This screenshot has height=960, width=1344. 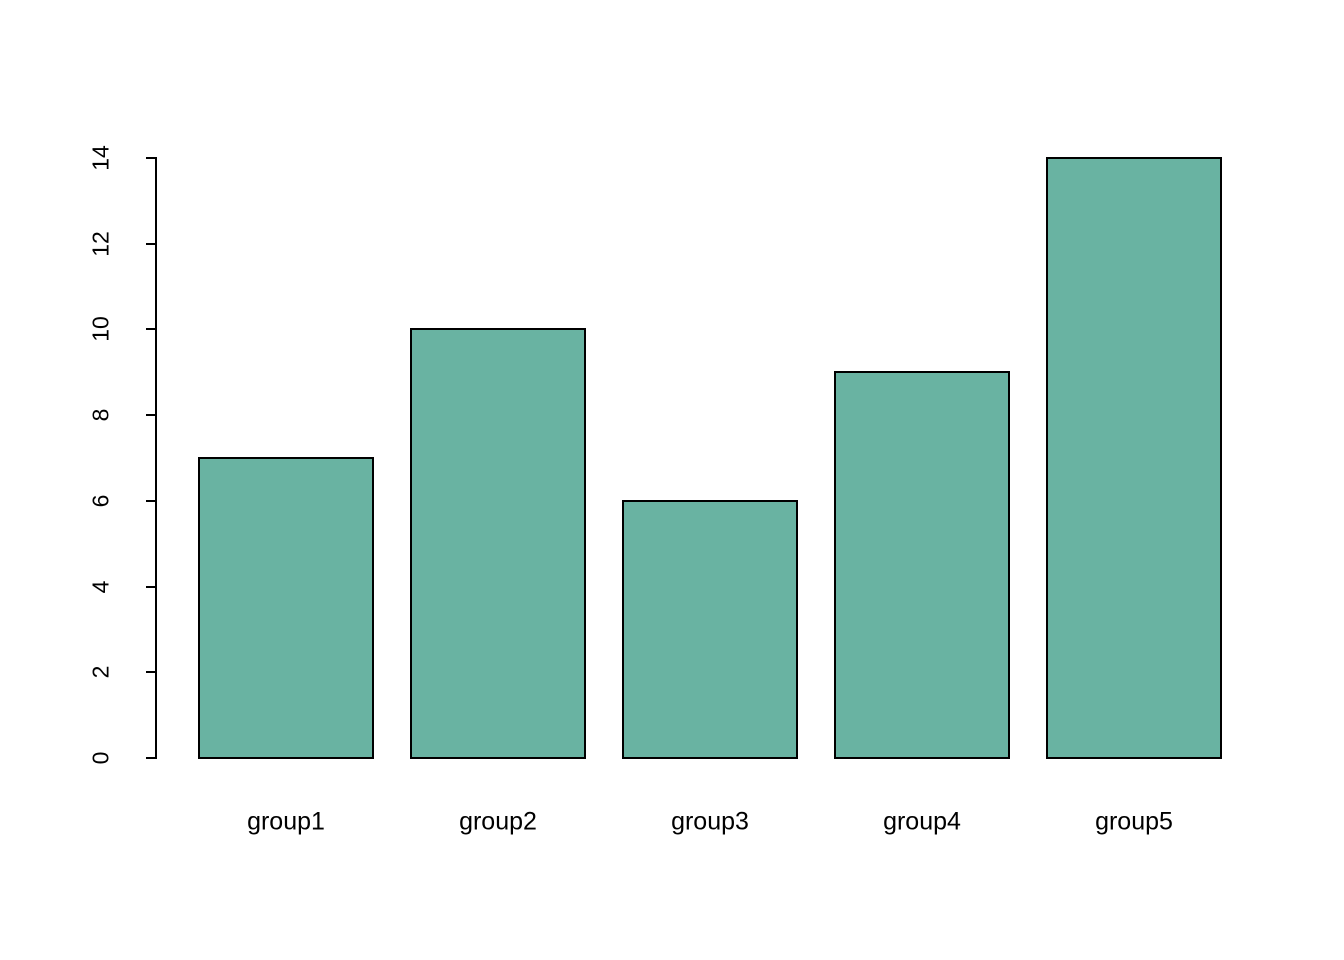 I want to click on y-axis-tick-label: 2, so click(x=100, y=672).